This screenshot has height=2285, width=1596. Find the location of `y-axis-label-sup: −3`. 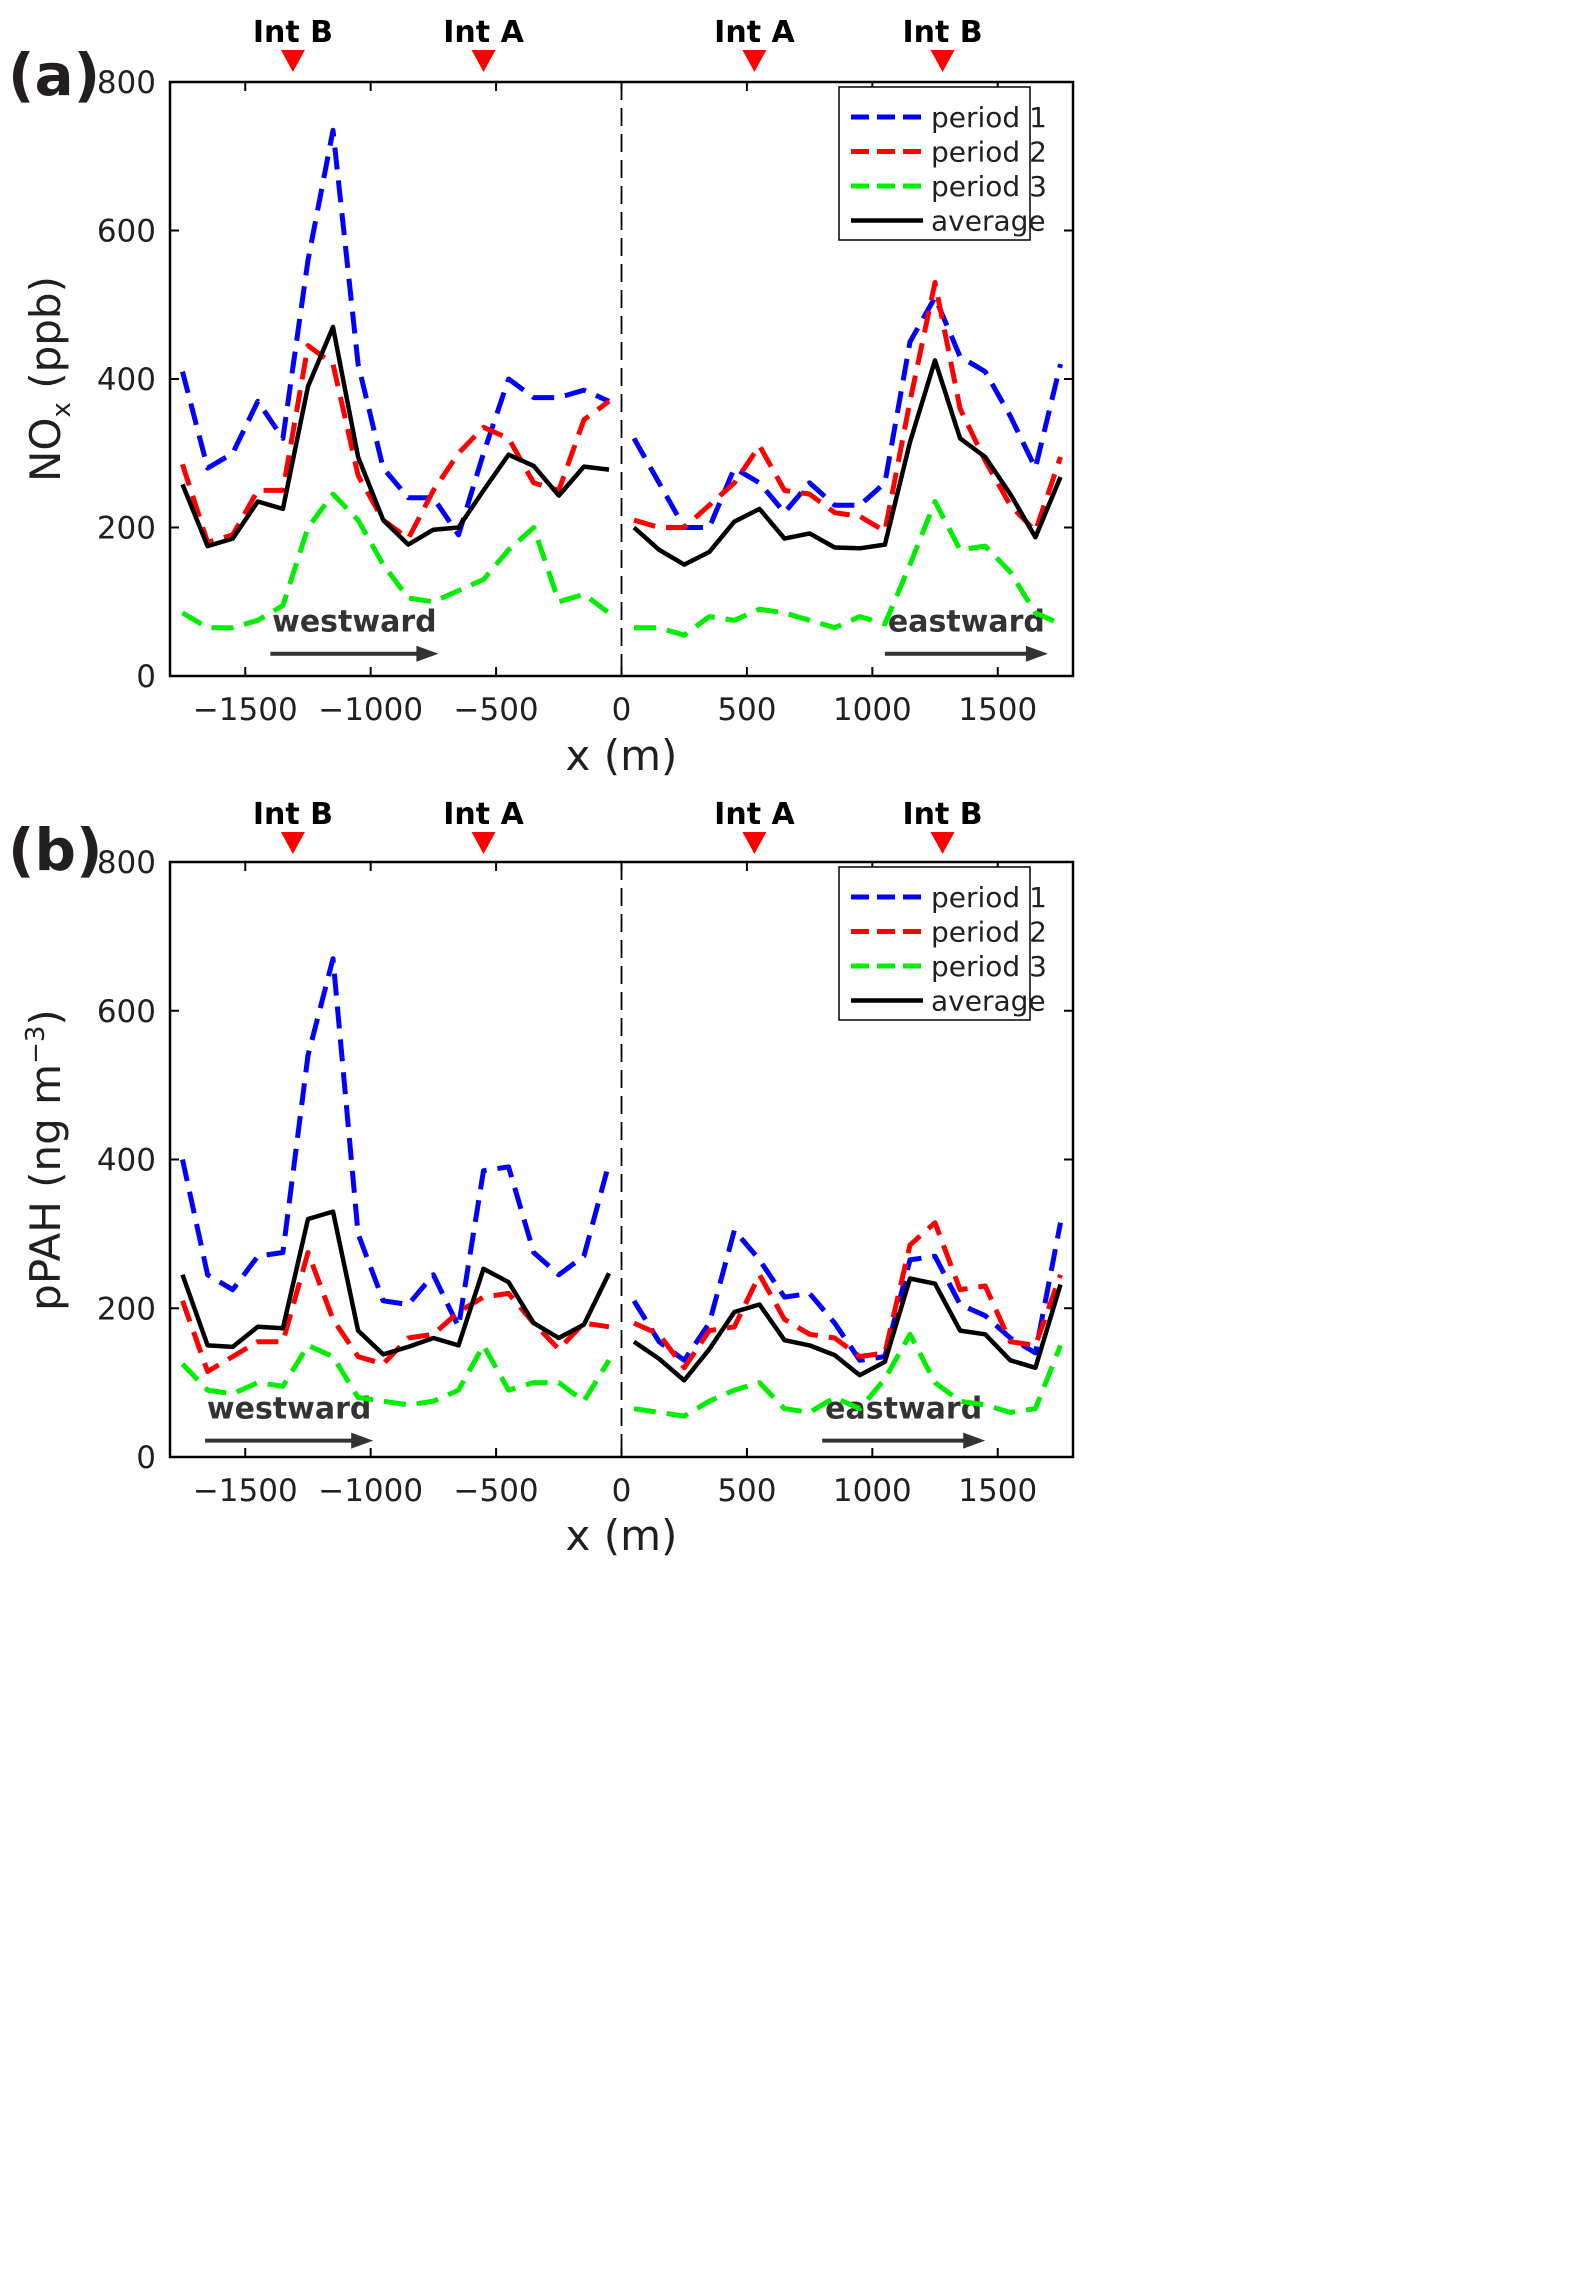

y-axis-label-sup: −3 is located at coordinates (36, 1045).